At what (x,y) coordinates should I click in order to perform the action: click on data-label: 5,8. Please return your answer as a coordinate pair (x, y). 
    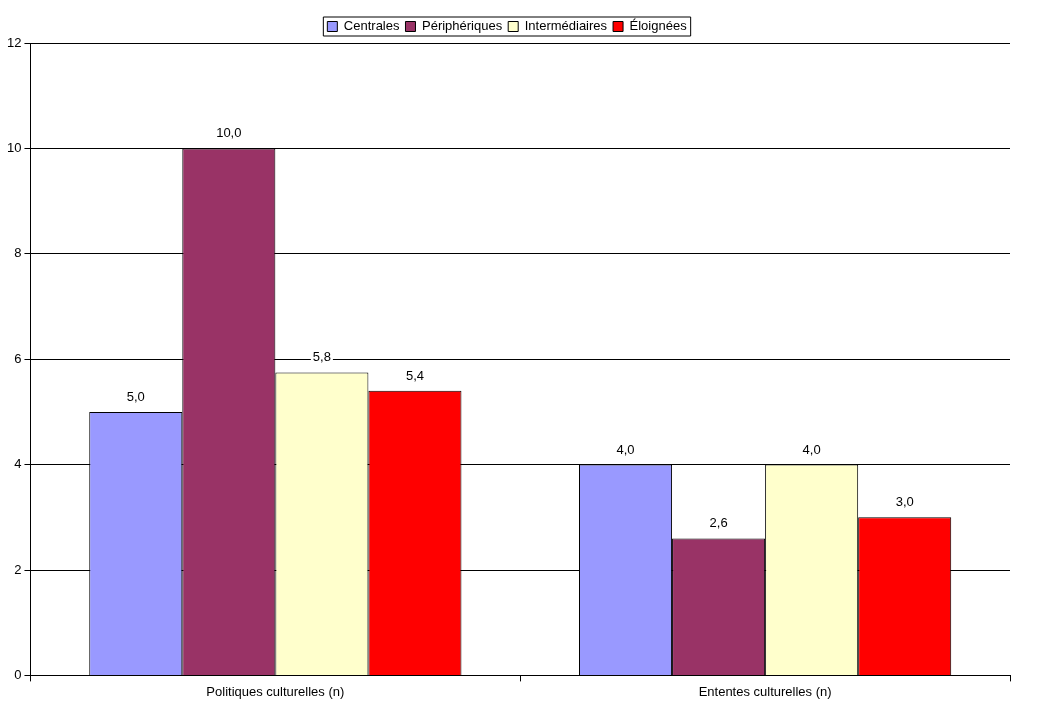
    Looking at the image, I should click on (321, 357).